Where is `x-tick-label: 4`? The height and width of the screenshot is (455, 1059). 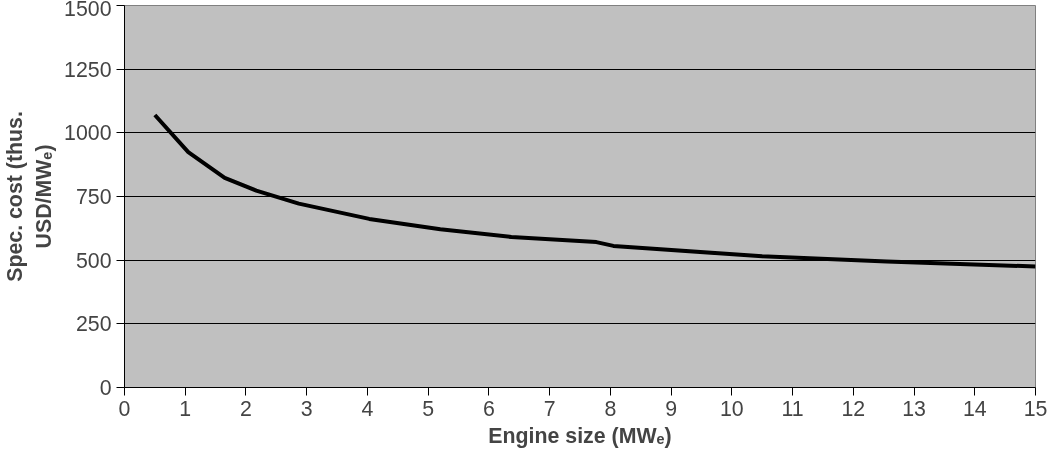 x-tick-label: 4 is located at coordinates (367, 408).